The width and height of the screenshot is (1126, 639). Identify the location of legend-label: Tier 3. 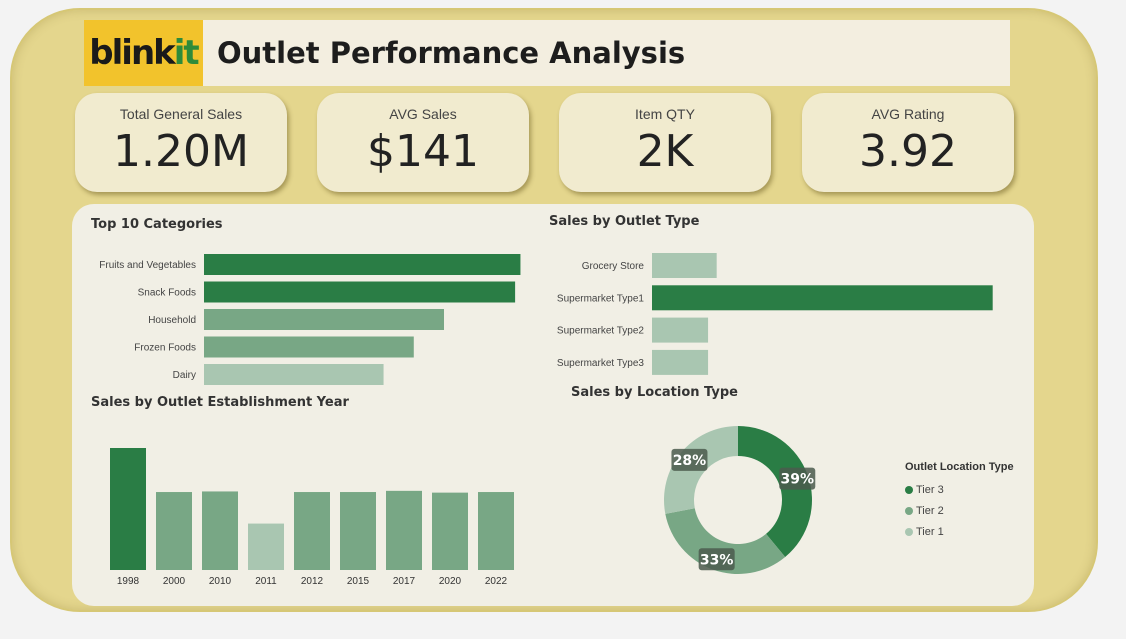
(930, 489).